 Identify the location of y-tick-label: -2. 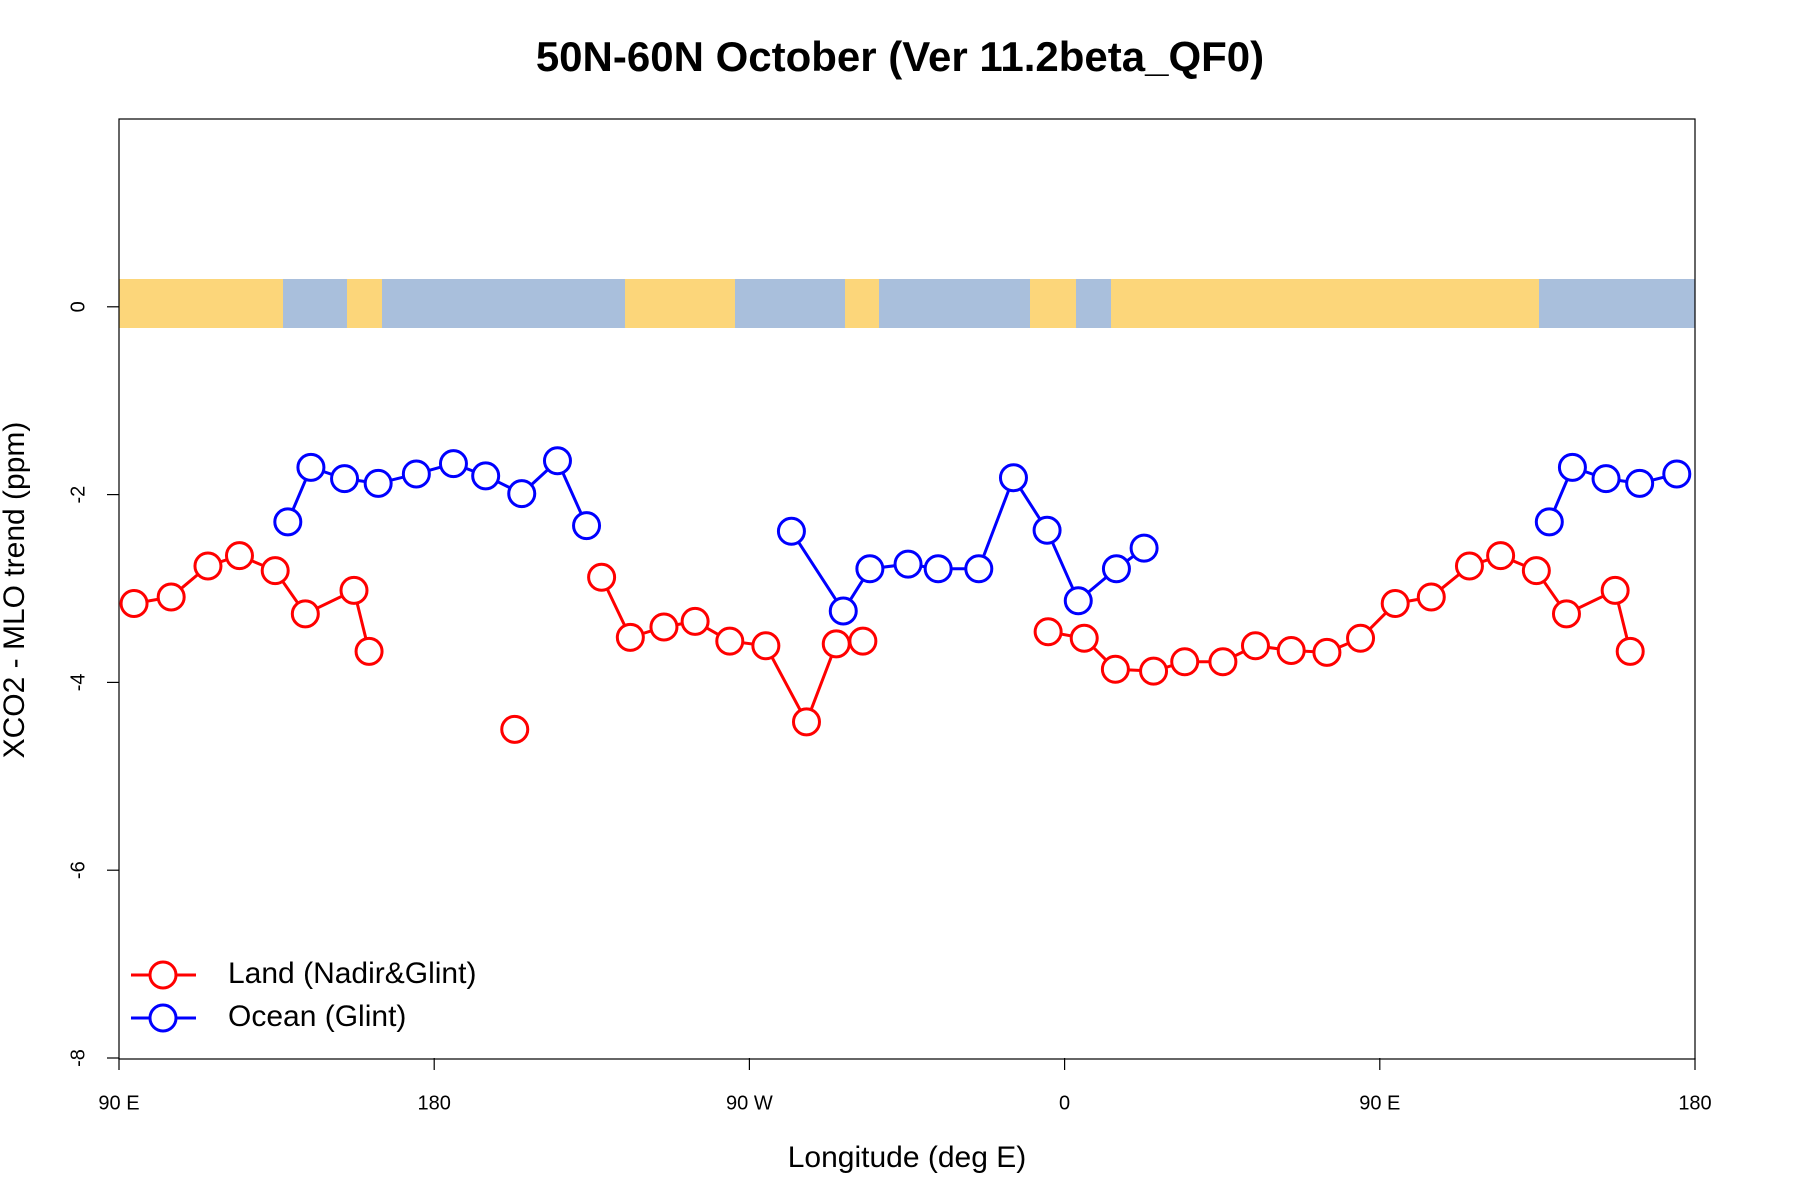
(78, 495).